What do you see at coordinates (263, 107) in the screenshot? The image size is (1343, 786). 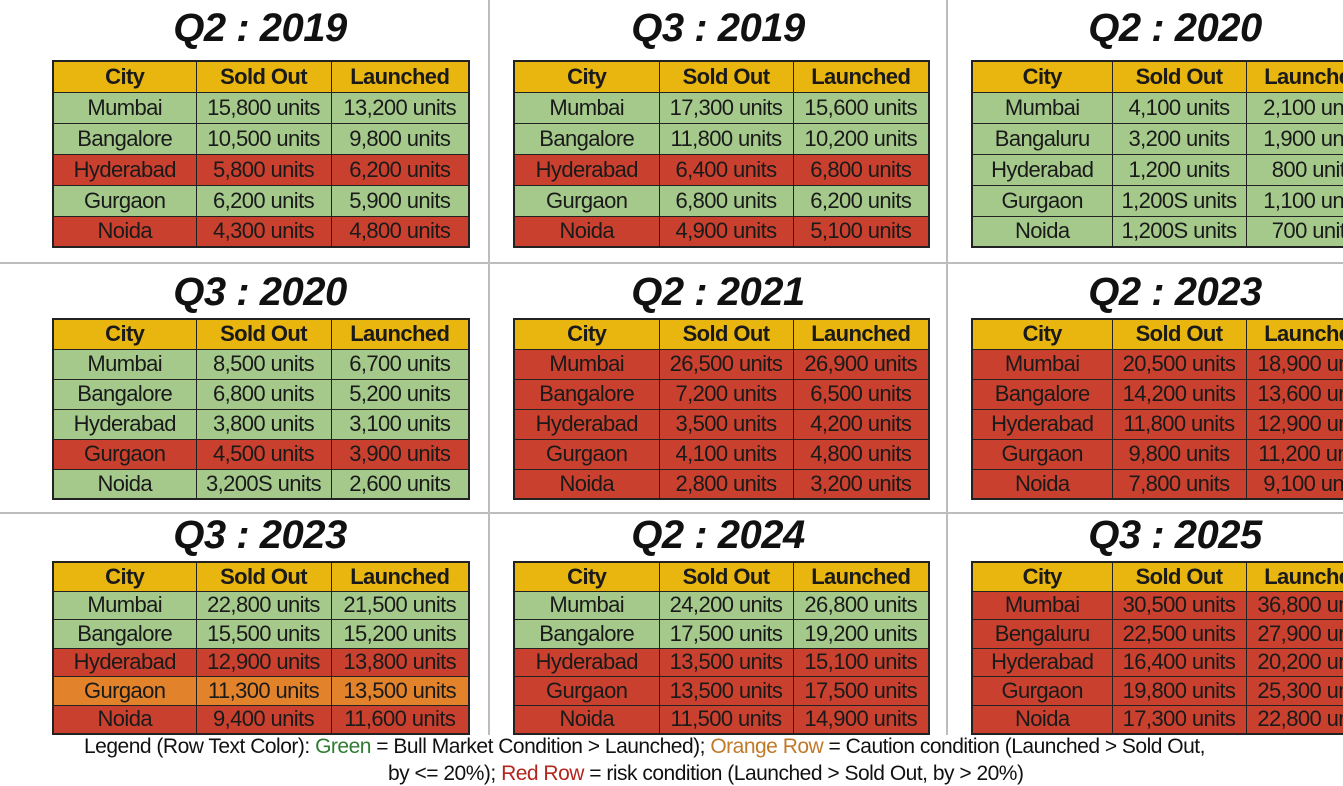 I see `cell-sold: 15,800 units` at bounding box center [263, 107].